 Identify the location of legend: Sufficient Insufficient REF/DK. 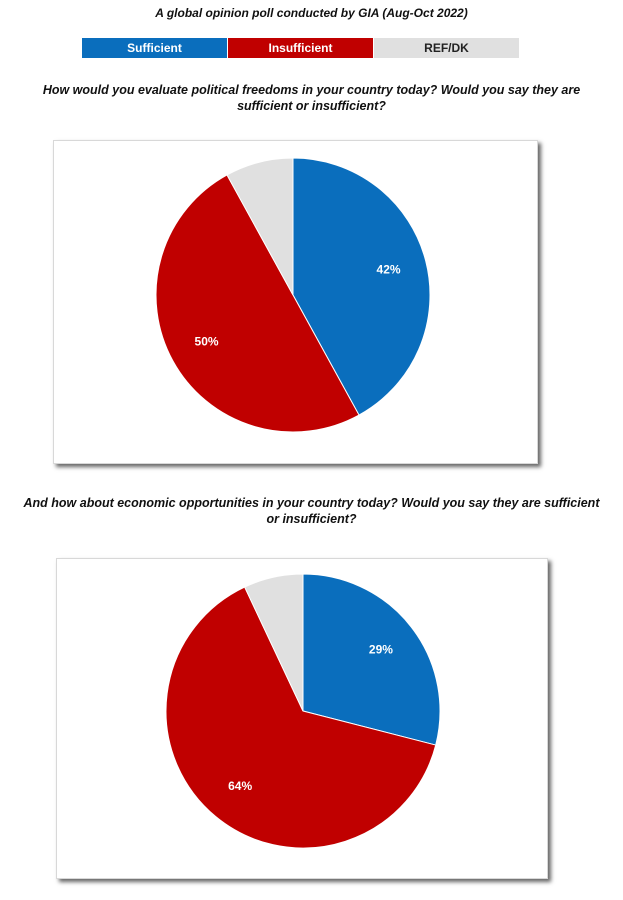
(301, 48).